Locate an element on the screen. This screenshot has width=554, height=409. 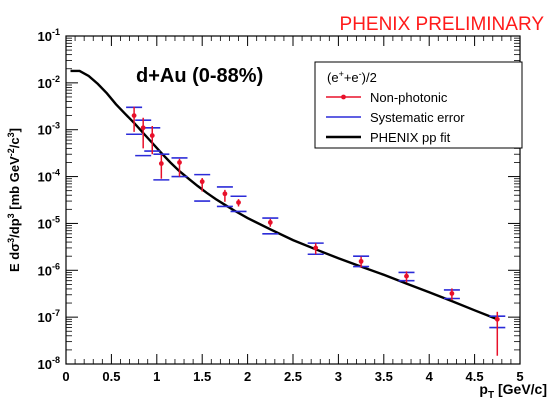
x-tick-label: 4 is located at coordinates (430, 376).